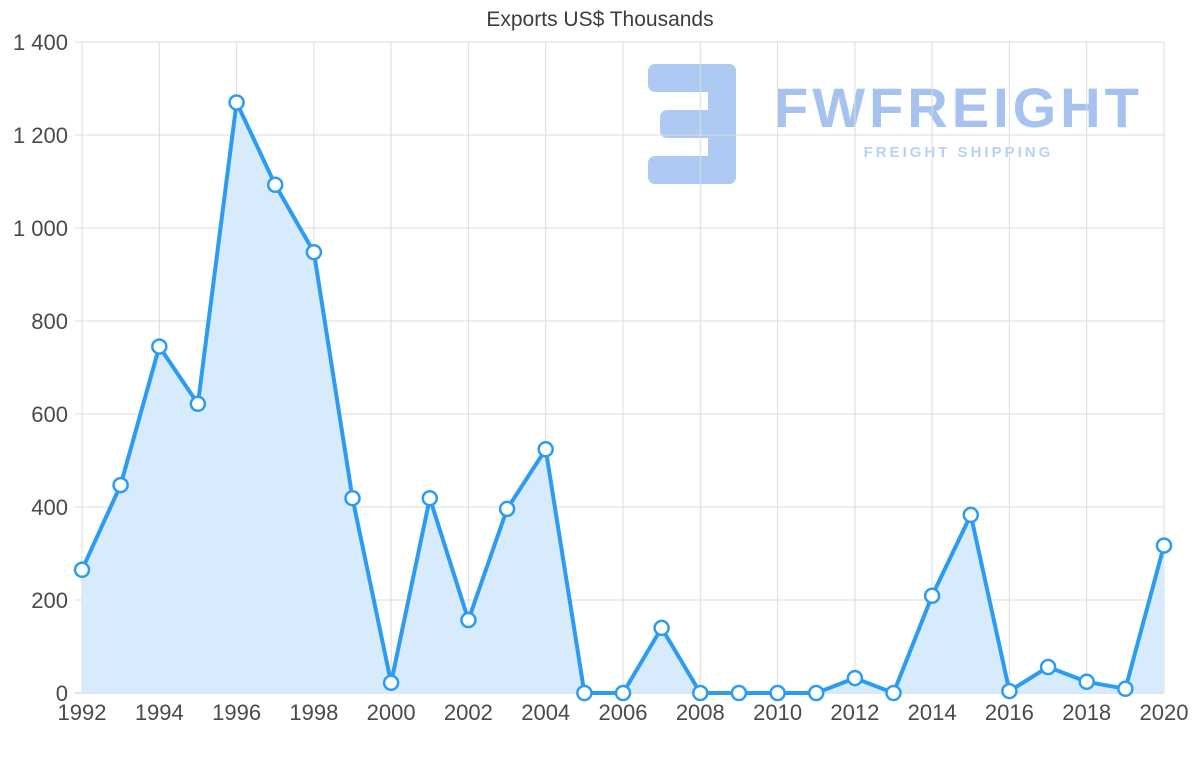 The height and width of the screenshot is (763, 1200). I want to click on data-point-2013, so click(893, 693).